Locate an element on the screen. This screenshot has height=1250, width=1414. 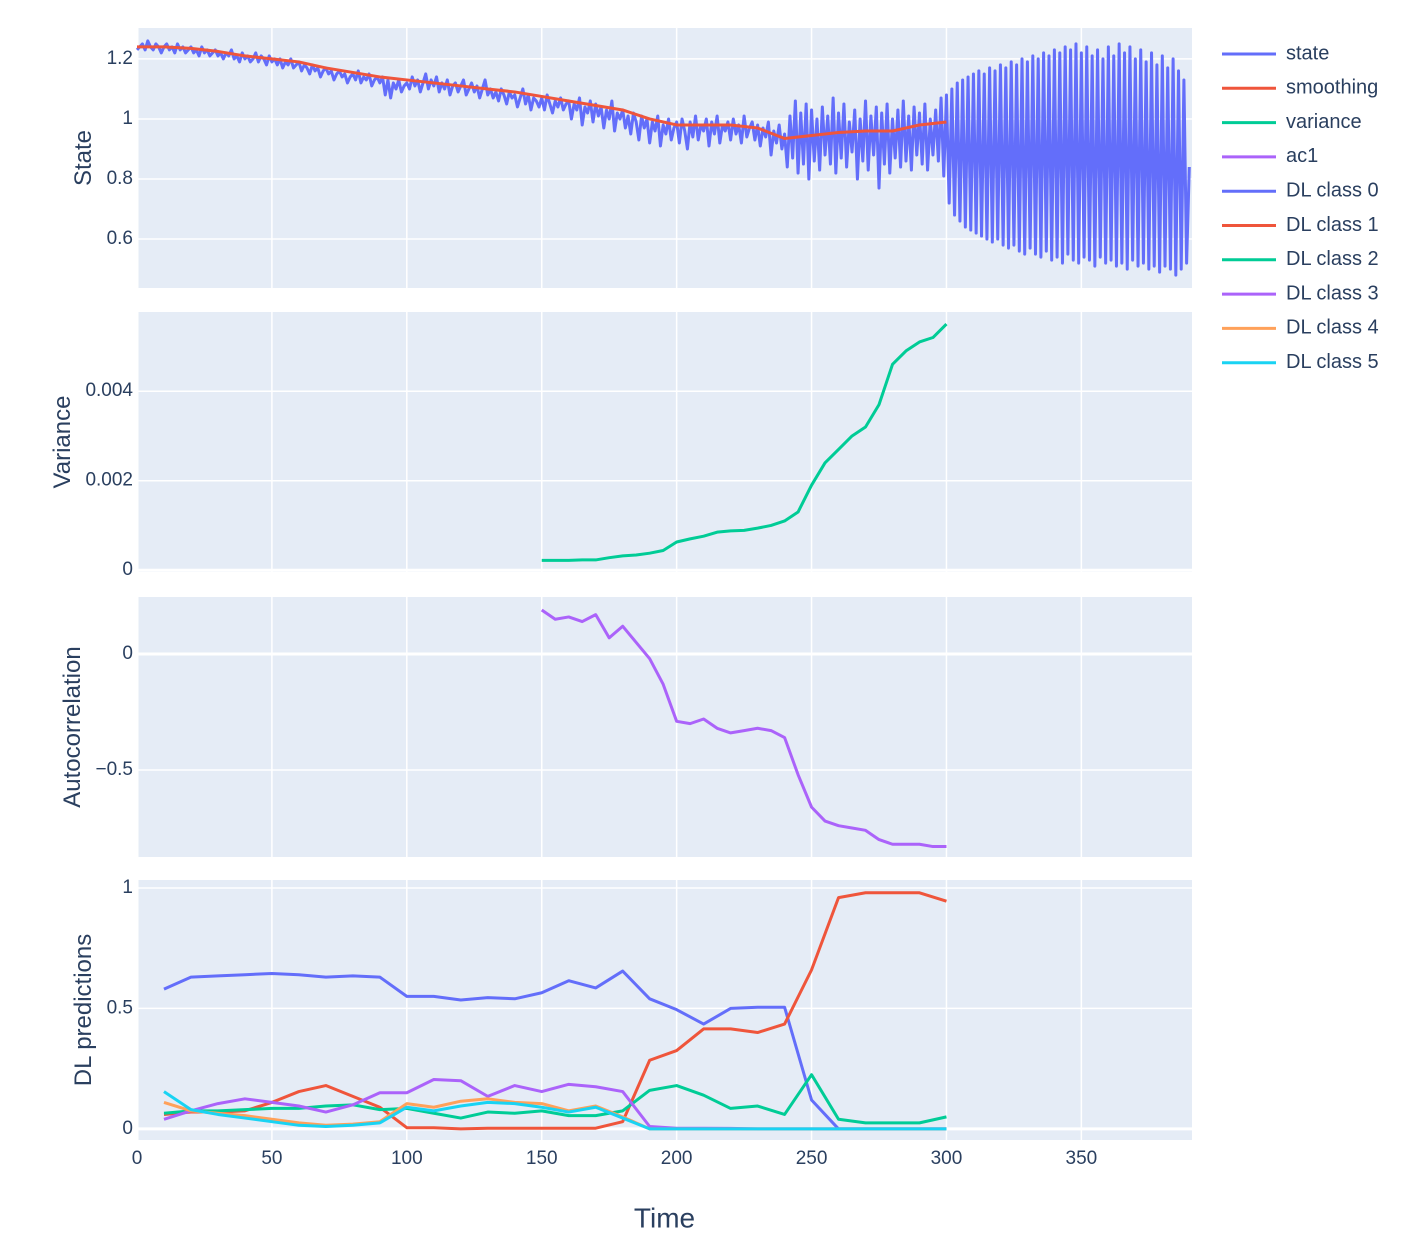
y-axis-title: State is located at coordinates (83, 158).